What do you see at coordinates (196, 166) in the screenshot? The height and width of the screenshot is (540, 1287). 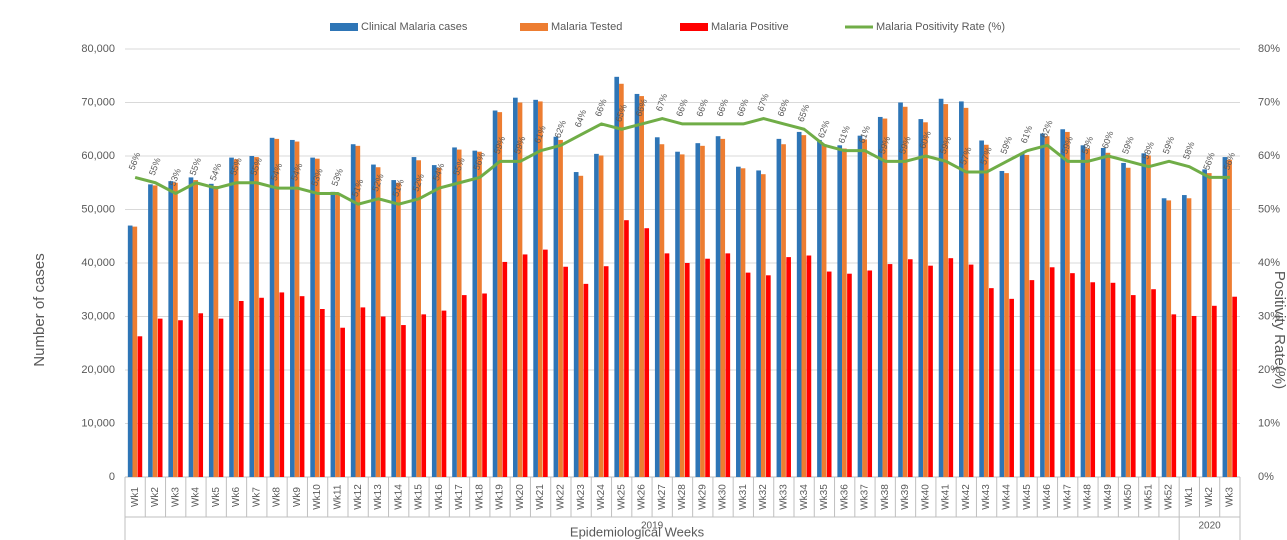 I see `data-label: 55%` at bounding box center [196, 166].